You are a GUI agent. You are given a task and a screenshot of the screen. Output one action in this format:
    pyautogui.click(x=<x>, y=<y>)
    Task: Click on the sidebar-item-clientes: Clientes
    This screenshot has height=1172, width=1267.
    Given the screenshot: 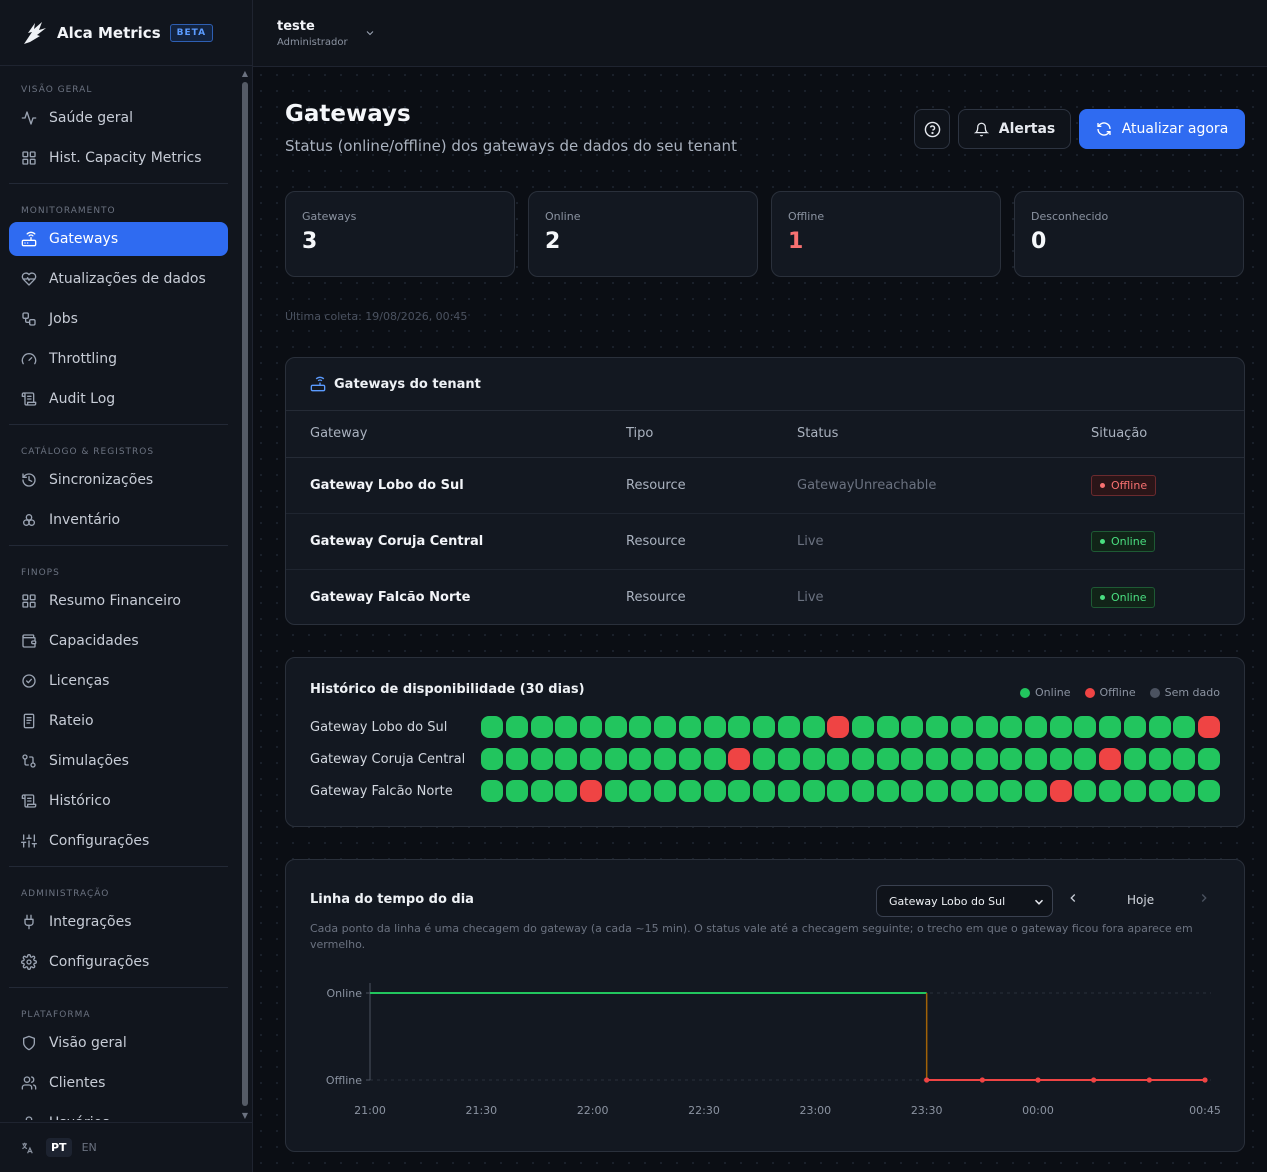 What is the action you would take?
    pyautogui.click(x=118, y=1083)
    